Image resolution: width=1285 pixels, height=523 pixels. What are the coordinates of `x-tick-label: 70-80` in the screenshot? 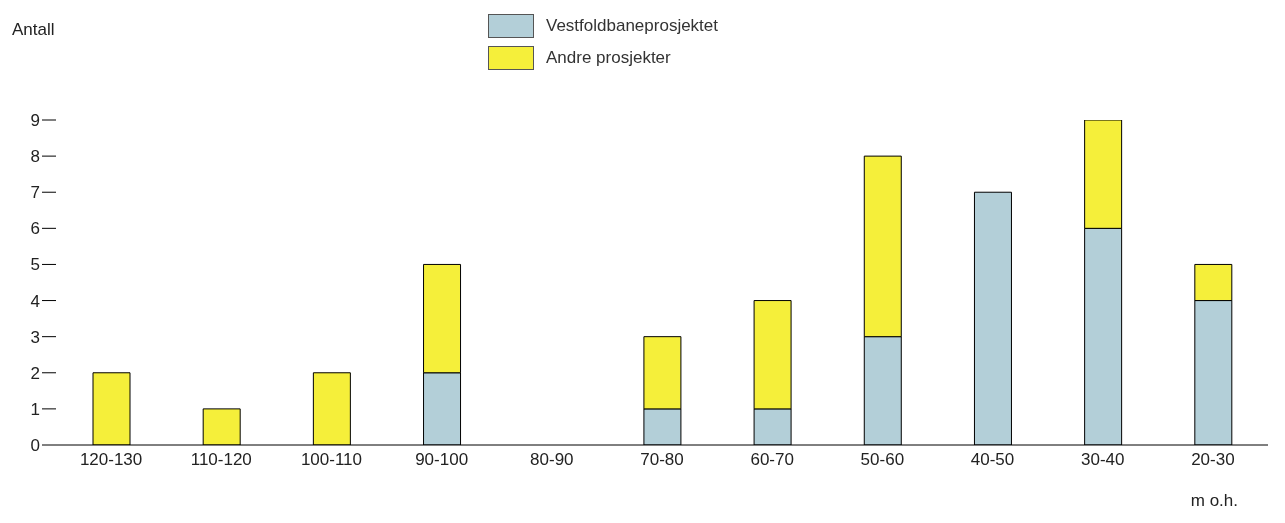 It's located at (662, 460).